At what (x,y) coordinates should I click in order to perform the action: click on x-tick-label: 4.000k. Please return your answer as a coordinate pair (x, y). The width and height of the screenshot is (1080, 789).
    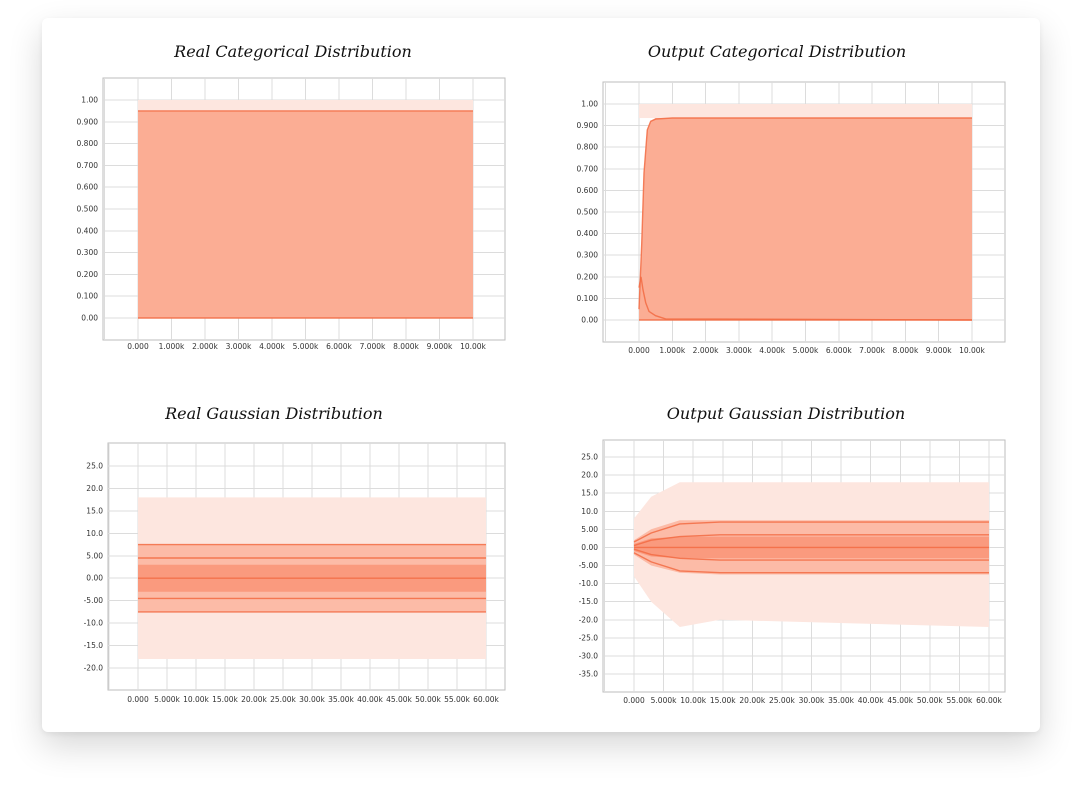
    Looking at the image, I should click on (272, 346).